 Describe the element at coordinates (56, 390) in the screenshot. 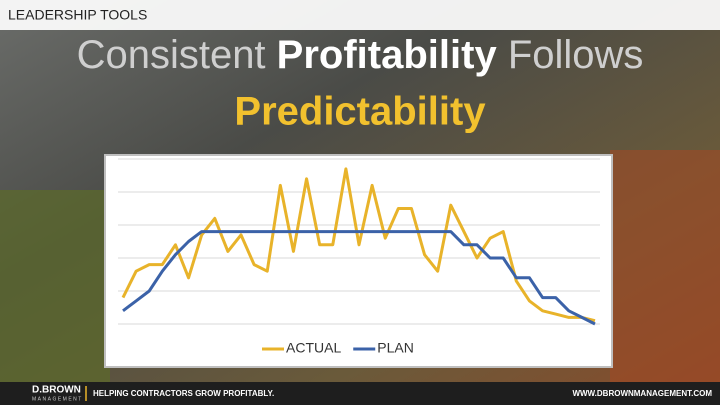

I see `logo: D.BROWN` at that location.